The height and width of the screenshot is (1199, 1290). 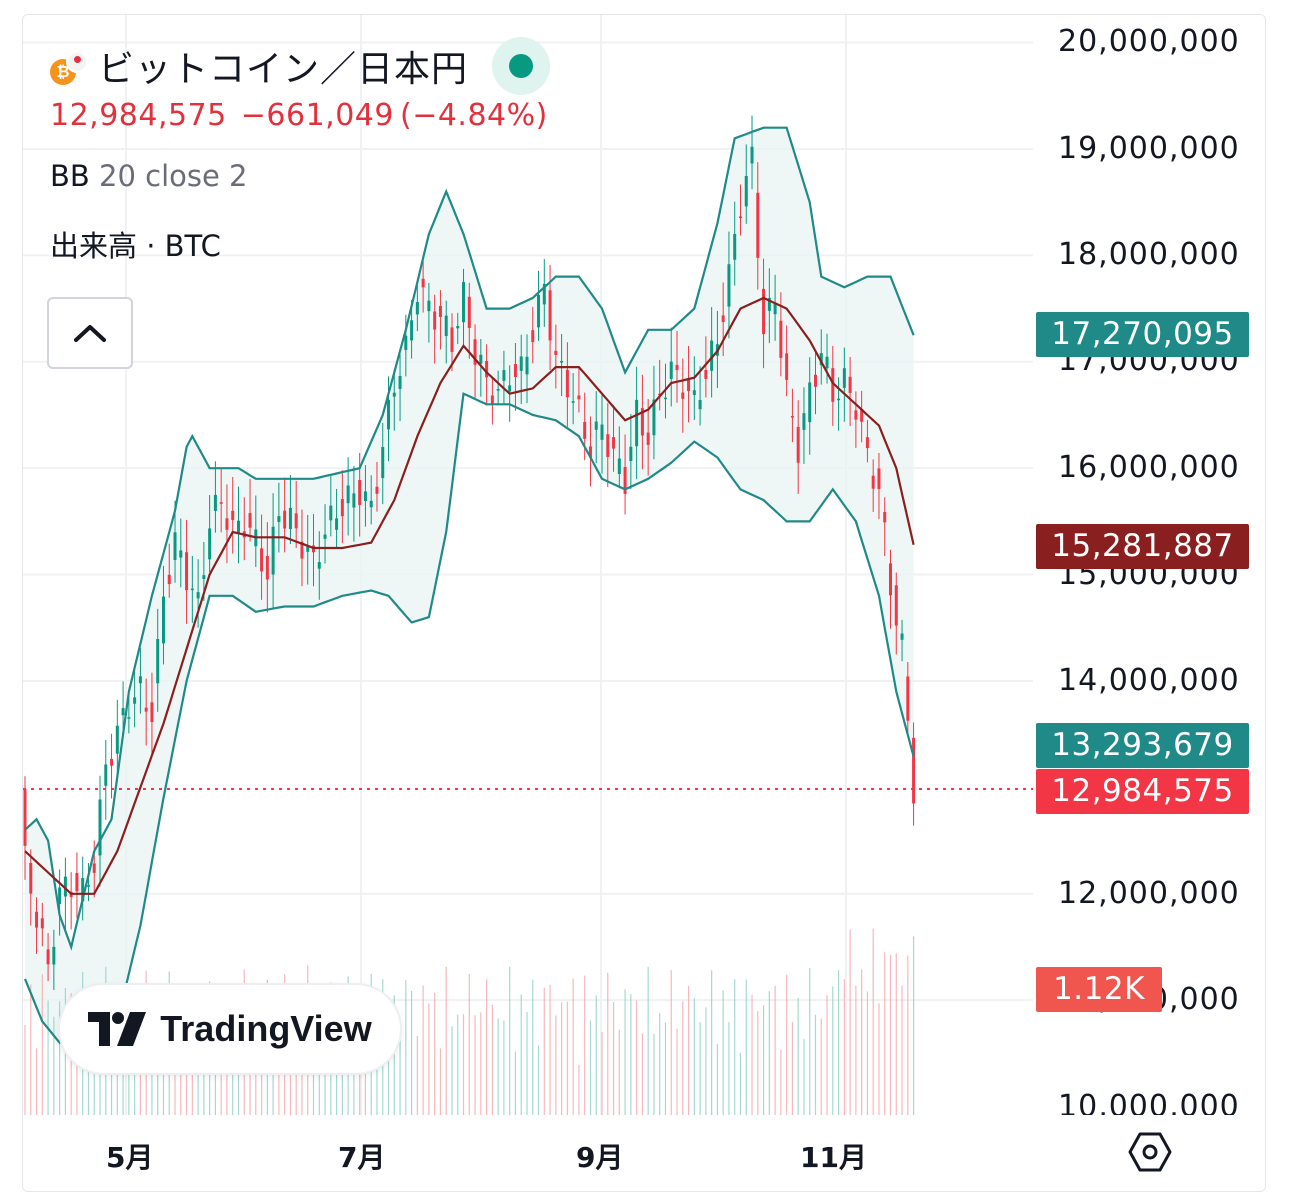 What do you see at coordinates (1149, 1102) in the screenshot?
I see `y-tick-label: 10,000,000` at bounding box center [1149, 1102].